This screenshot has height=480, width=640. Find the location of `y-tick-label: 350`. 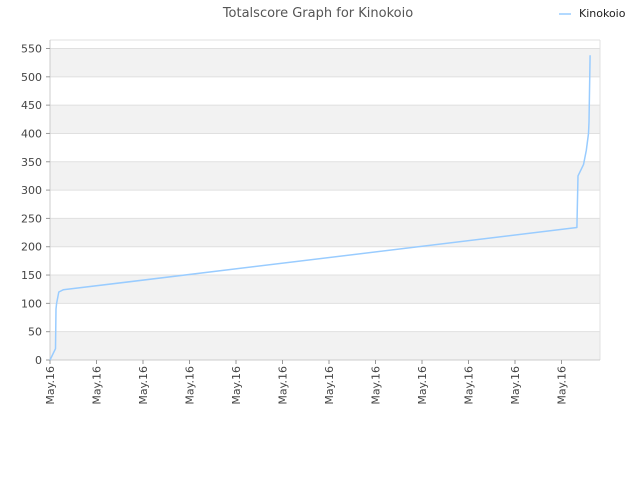

y-tick-label: 350 is located at coordinates (31, 162).